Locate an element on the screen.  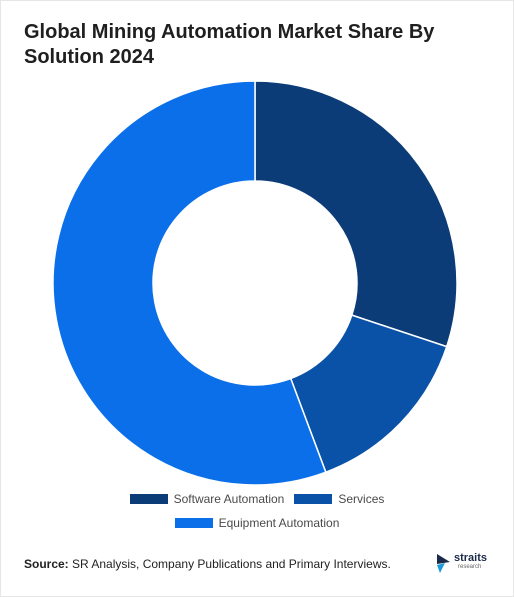
legend-row-2: Equipment Automation is located at coordinates (257, 523).